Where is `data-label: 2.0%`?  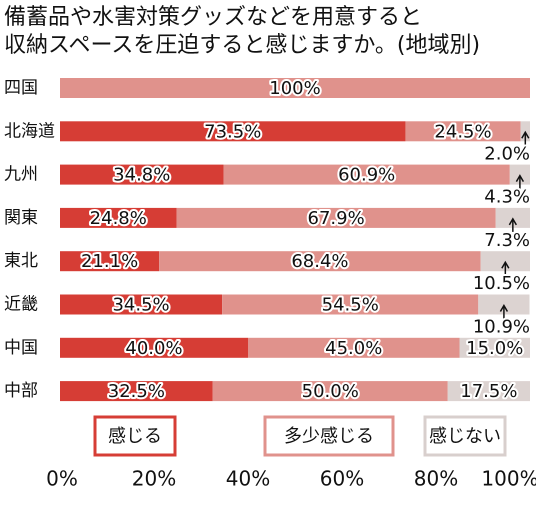
data-label: 2.0% is located at coordinates (507, 153).